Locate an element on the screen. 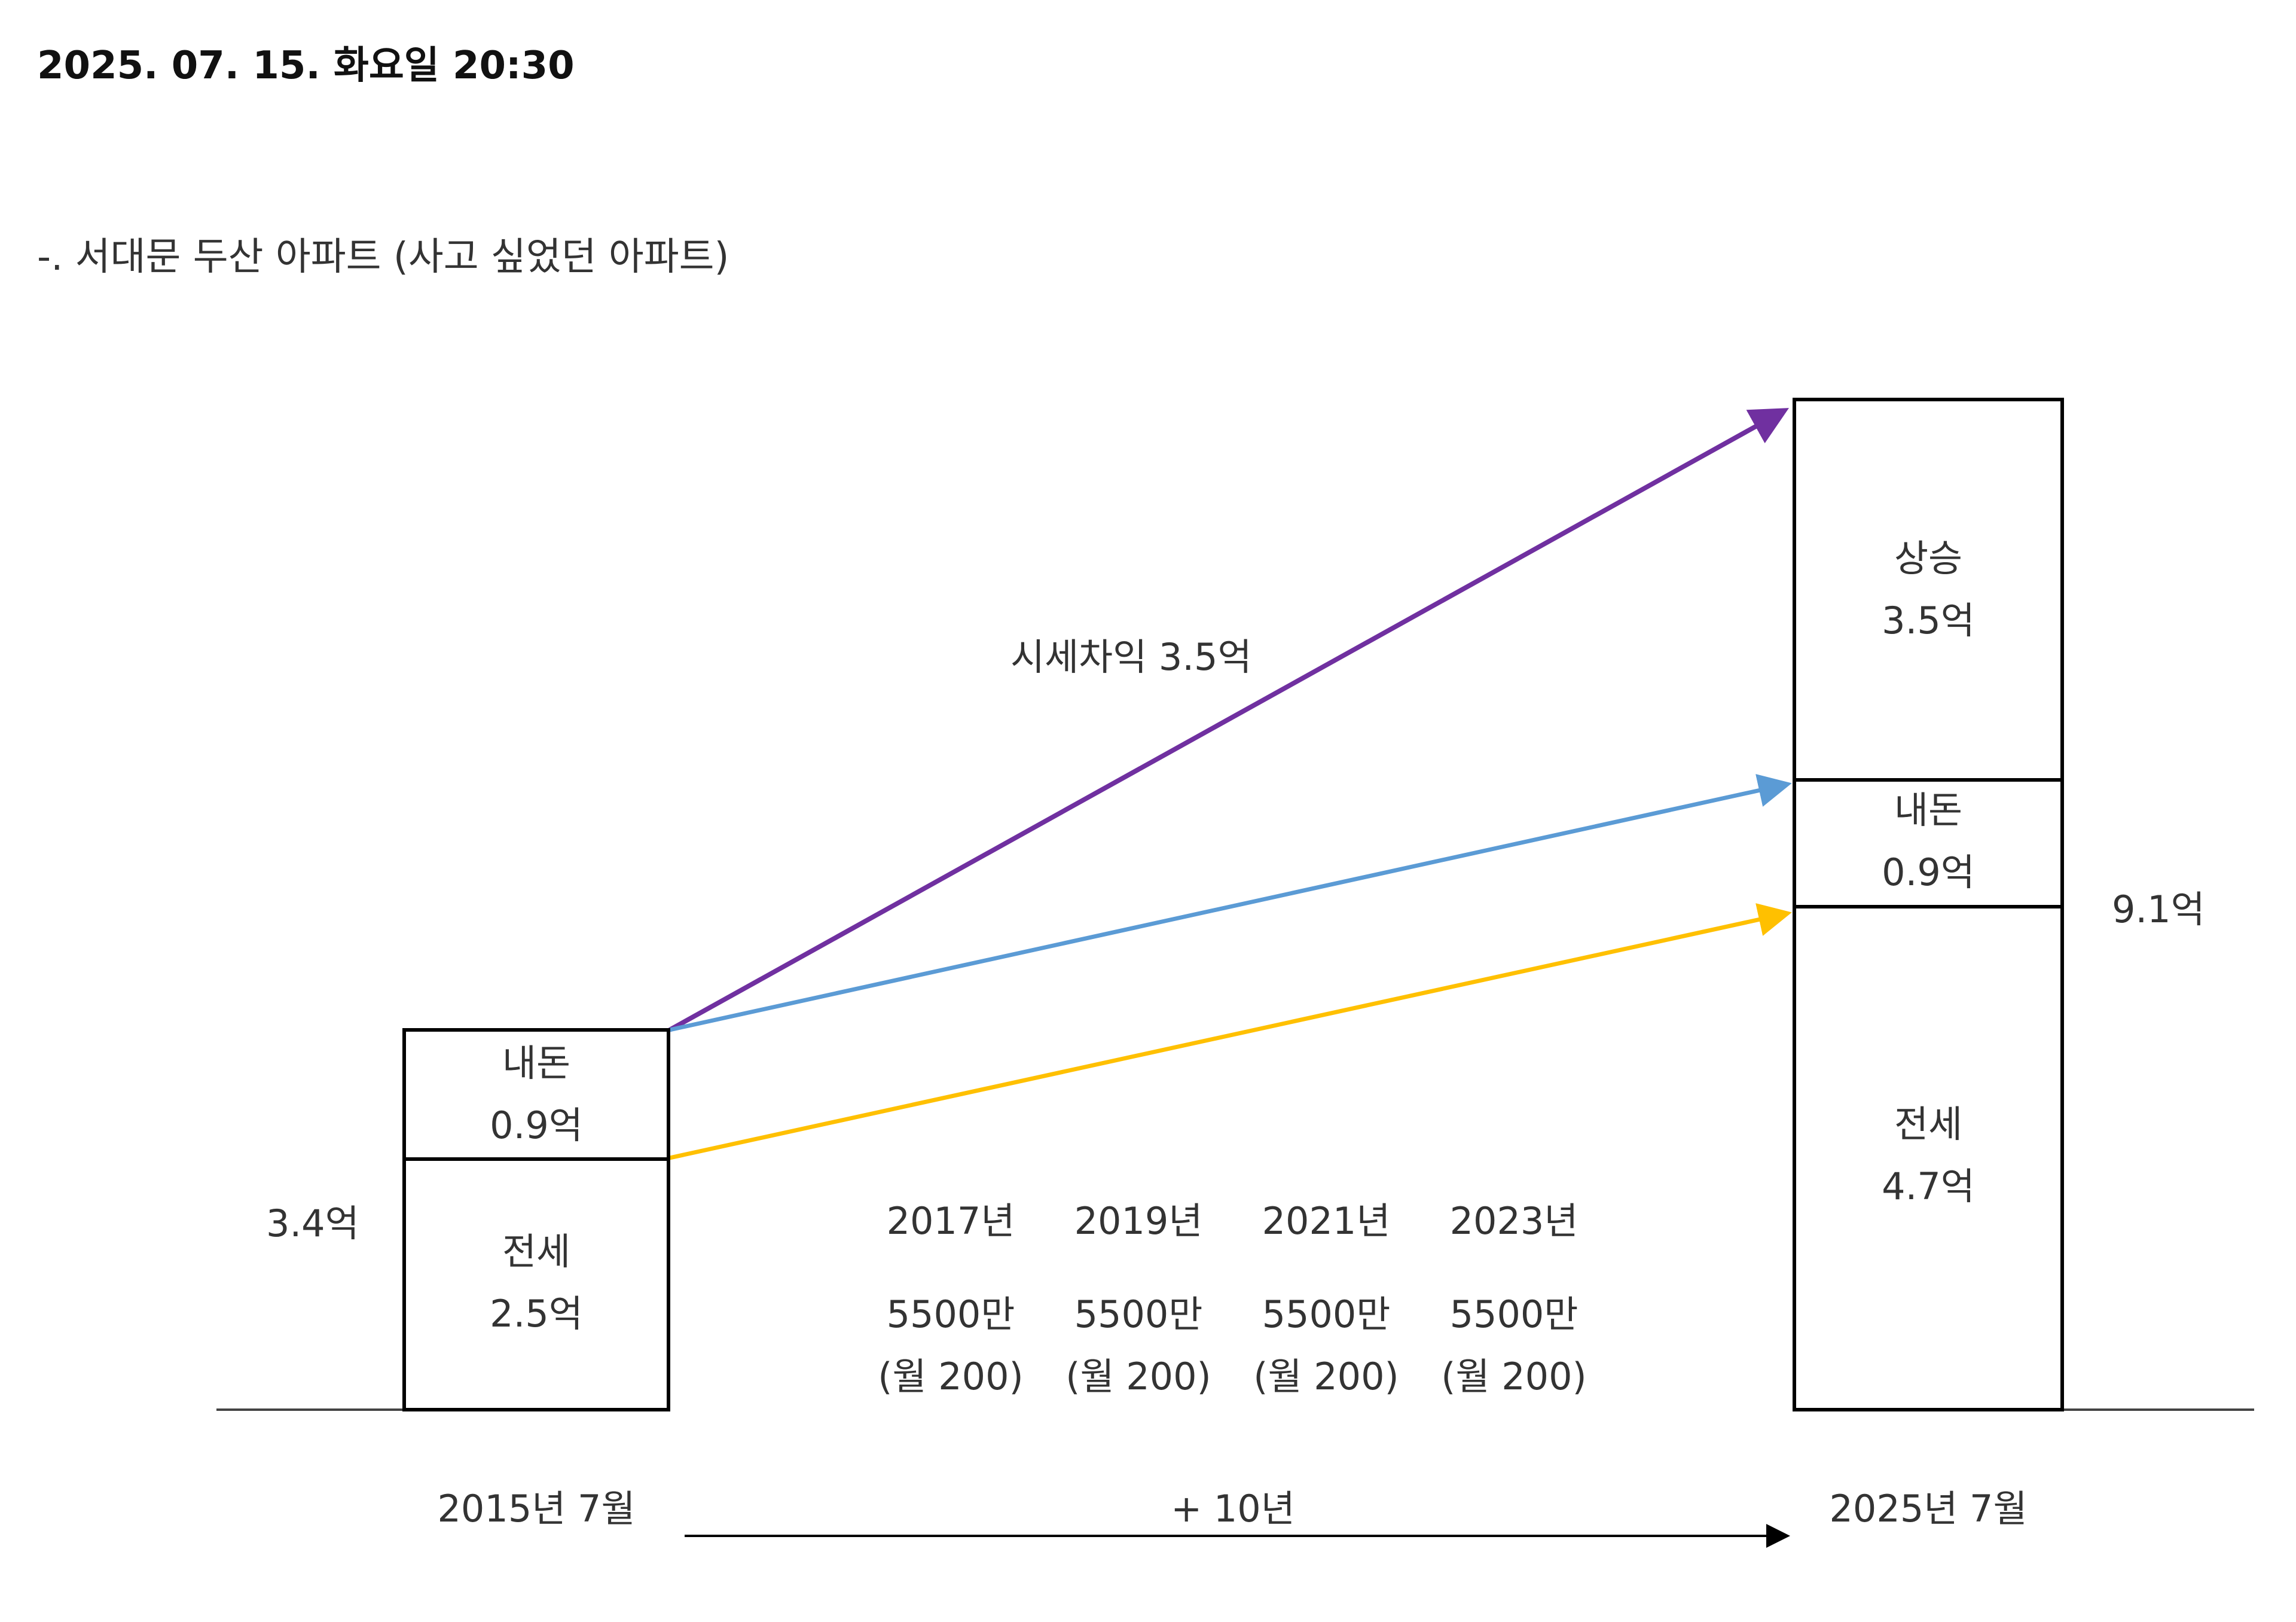  right-rise-segment: 상승 3.5억 is located at coordinates (1928, 591).